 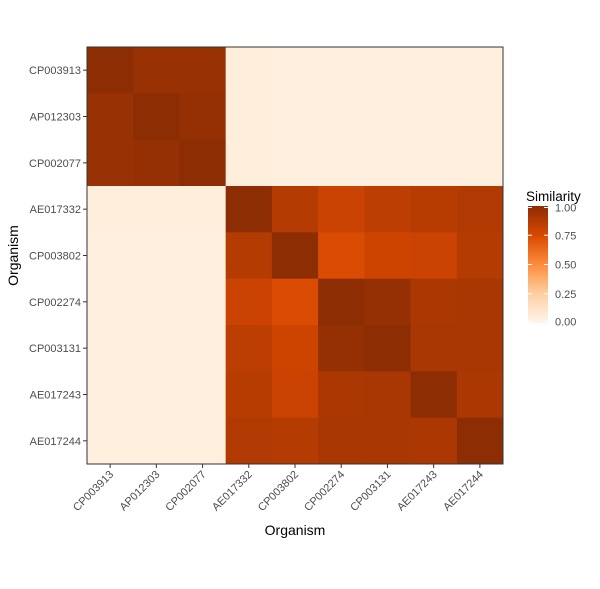 What do you see at coordinates (463, 491) in the screenshot?
I see `x-tick-label: AE017244` at bounding box center [463, 491].